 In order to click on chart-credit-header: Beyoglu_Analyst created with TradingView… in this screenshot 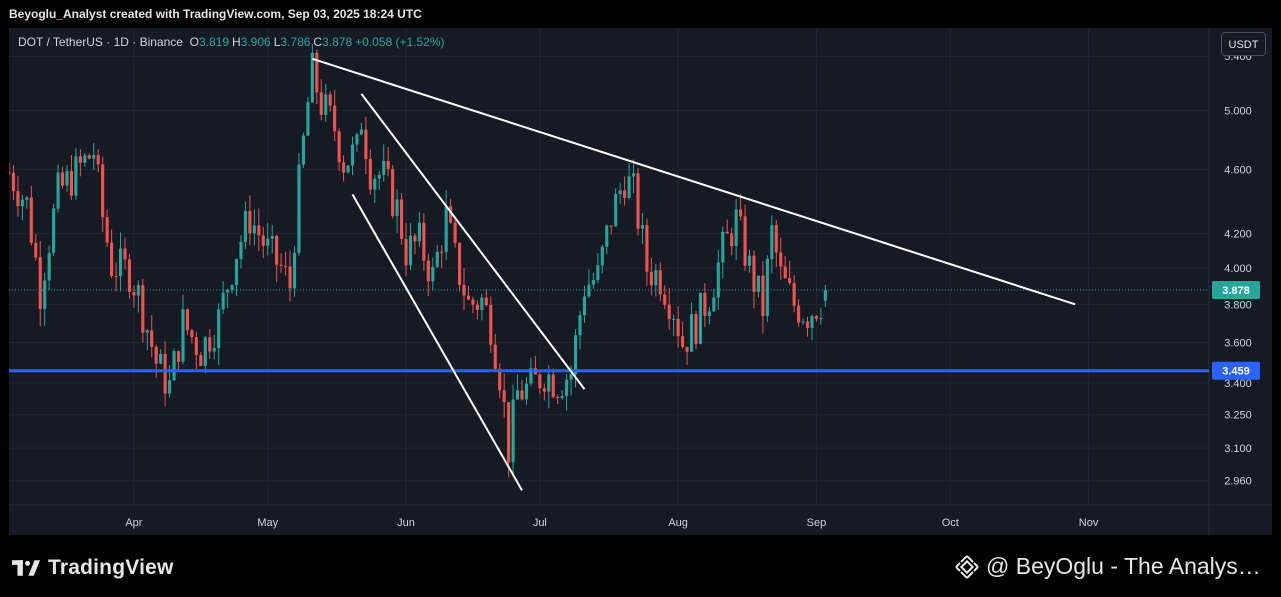, I will do `click(640, 14)`.